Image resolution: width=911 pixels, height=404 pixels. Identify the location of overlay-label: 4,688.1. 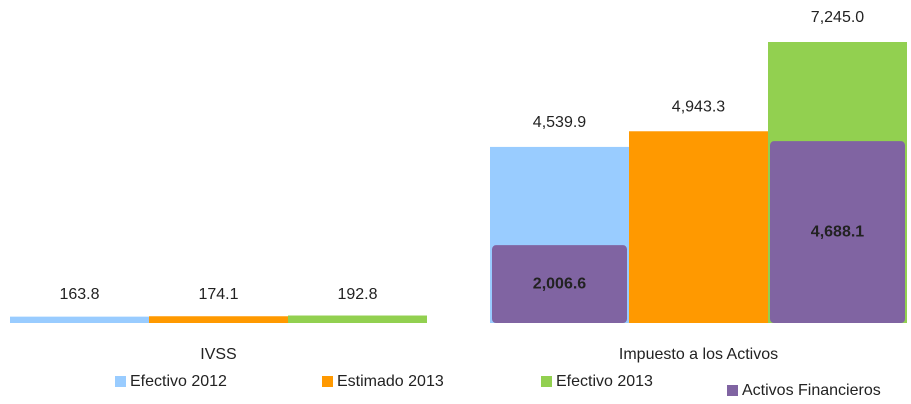
(837, 231).